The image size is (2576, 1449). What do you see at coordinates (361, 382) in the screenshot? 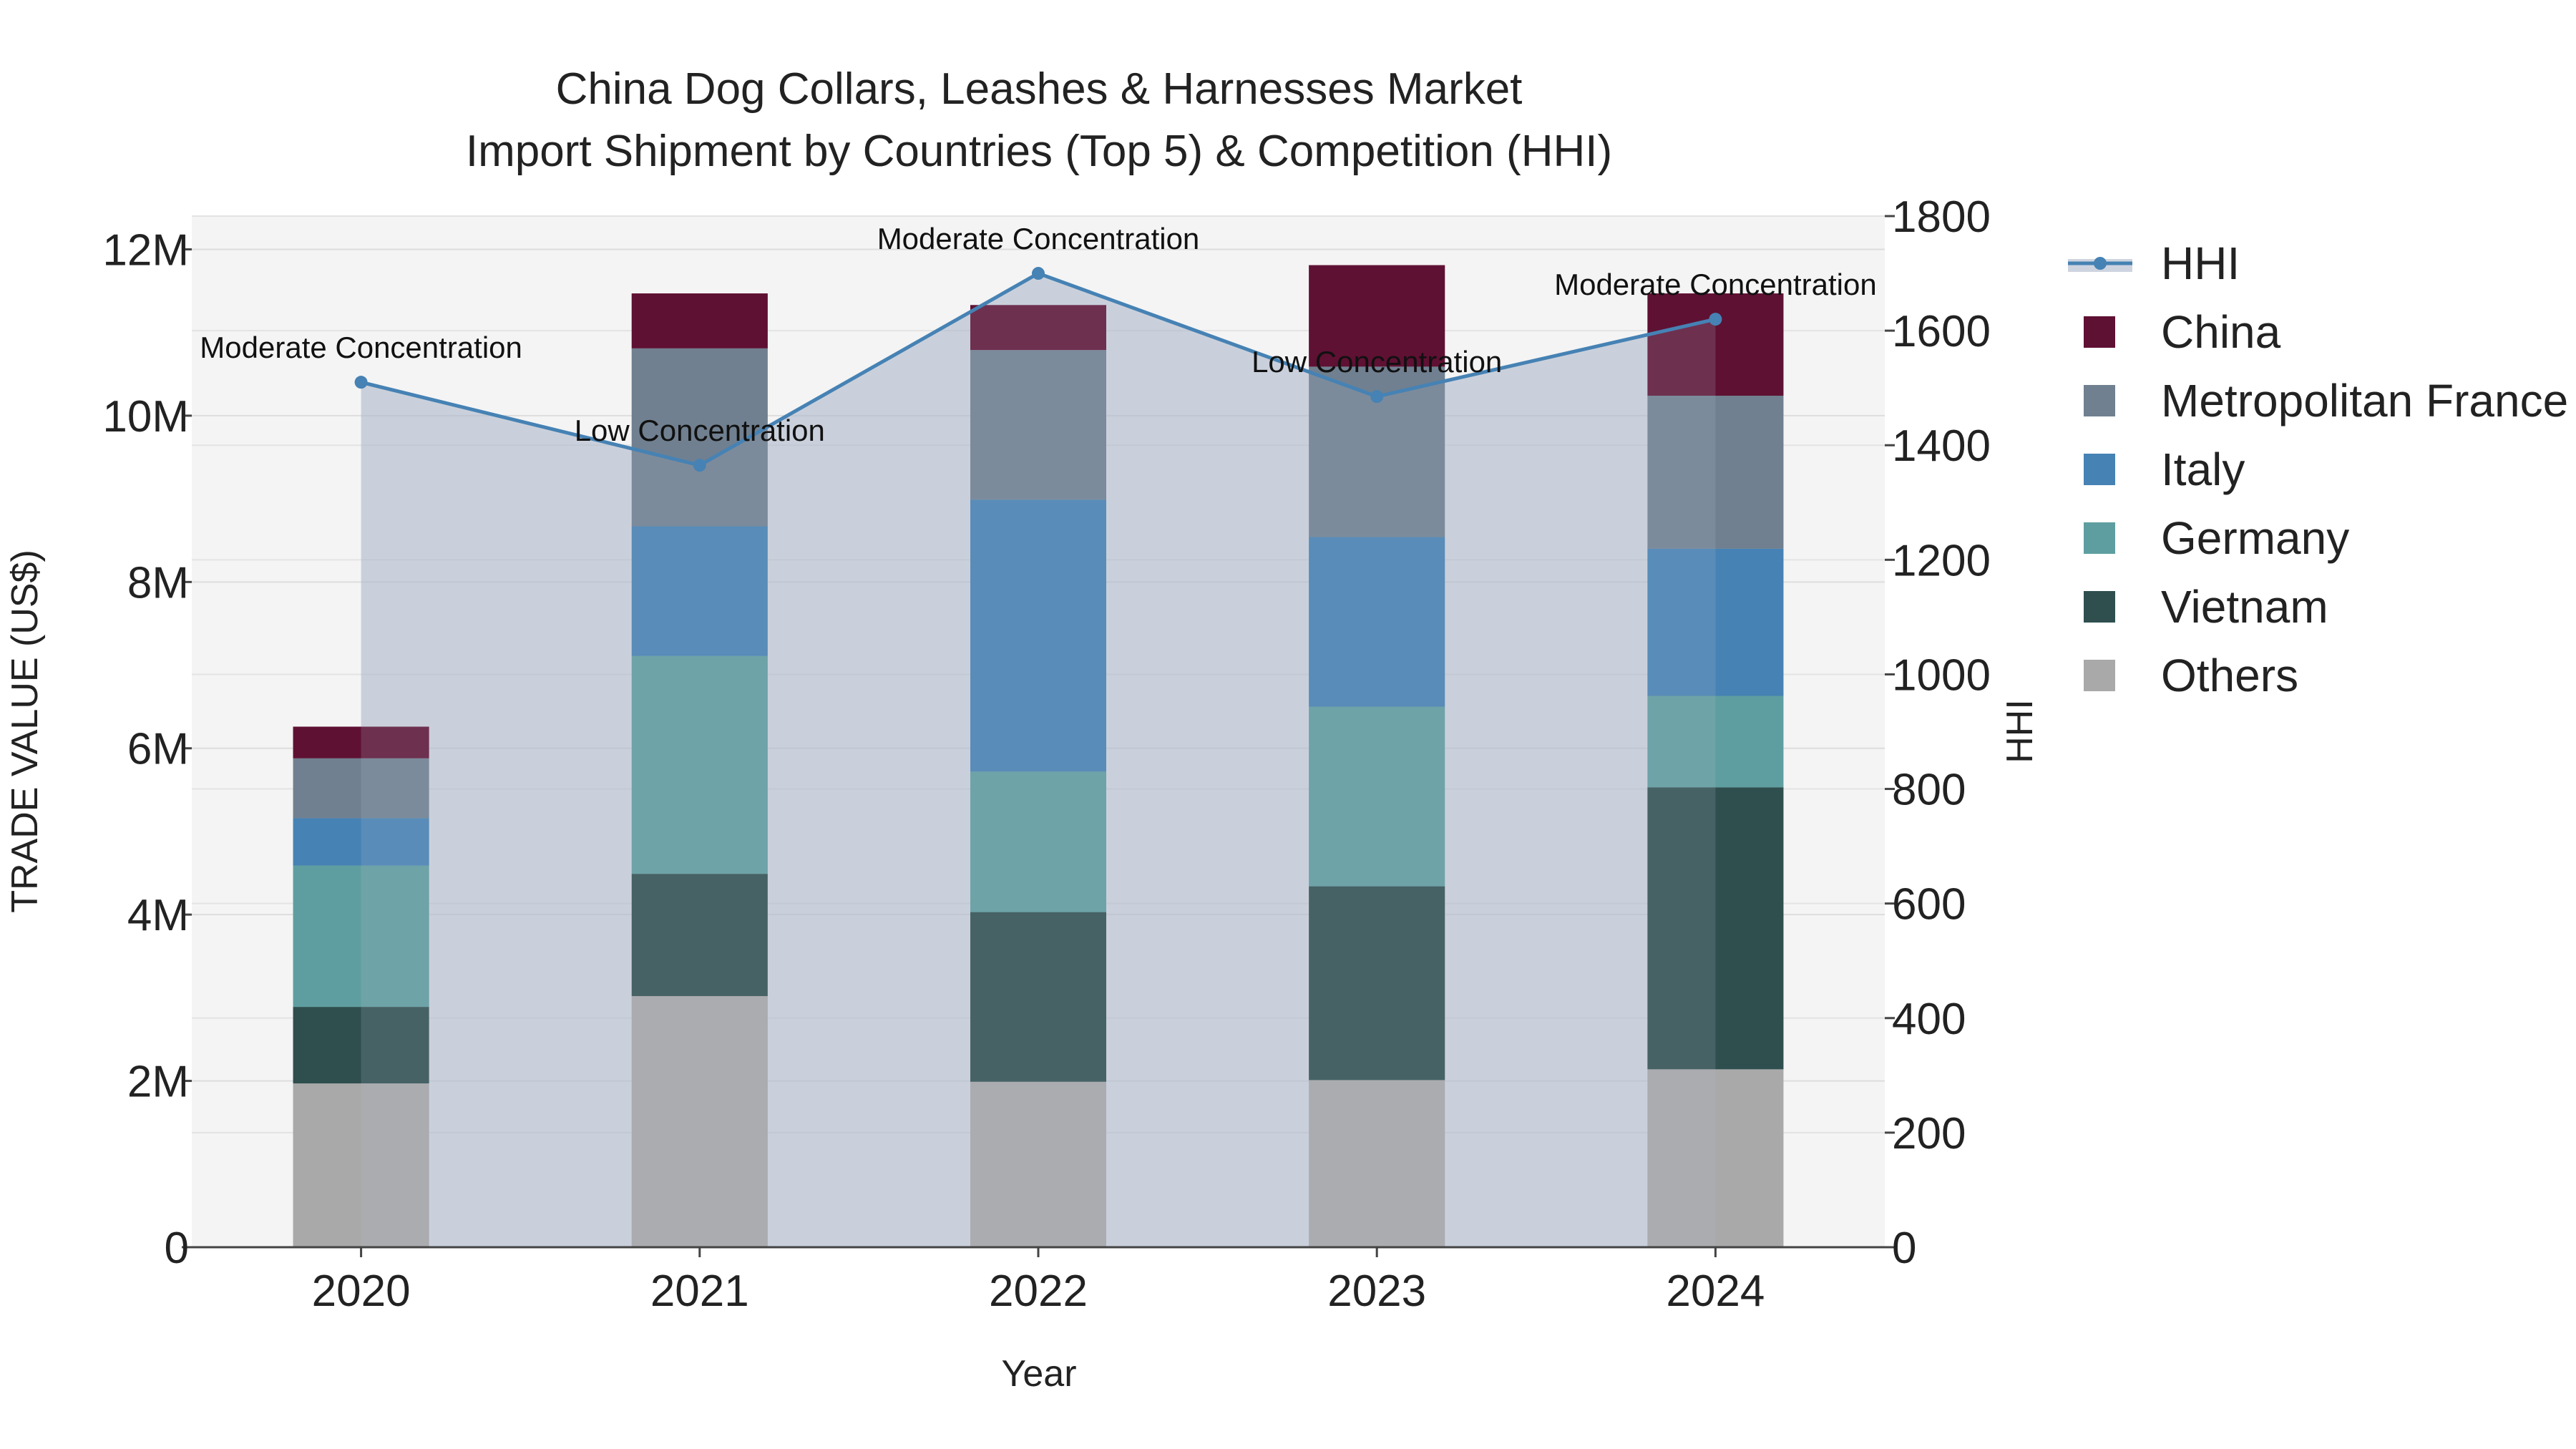
I see `hhi-marker-2020` at bounding box center [361, 382].